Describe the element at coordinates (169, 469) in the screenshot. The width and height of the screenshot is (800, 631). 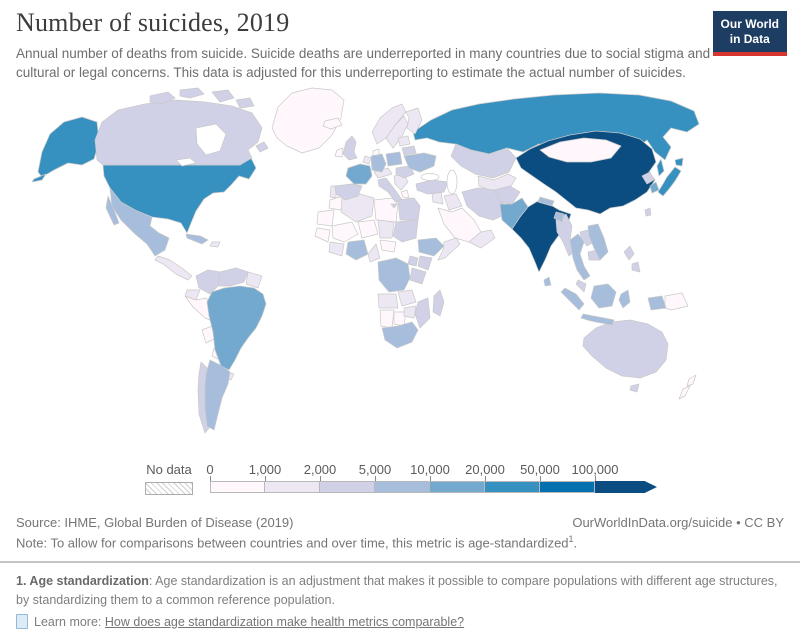
I see `no-data-label: No data` at that location.